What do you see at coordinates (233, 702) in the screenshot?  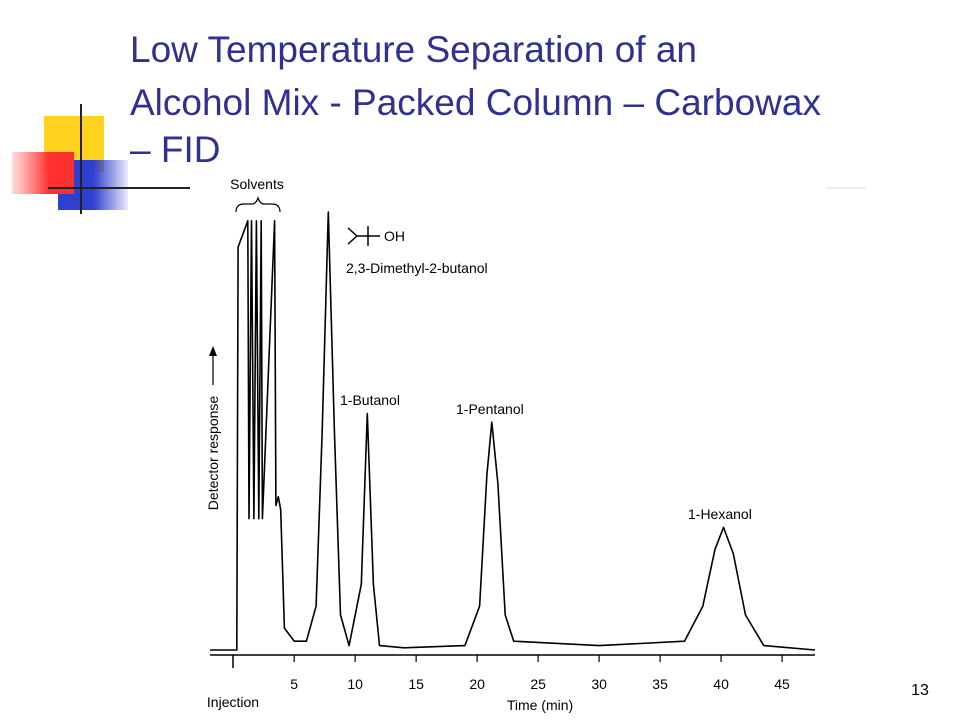 I see `annotation: Injection` at bounding box center [233, 702].